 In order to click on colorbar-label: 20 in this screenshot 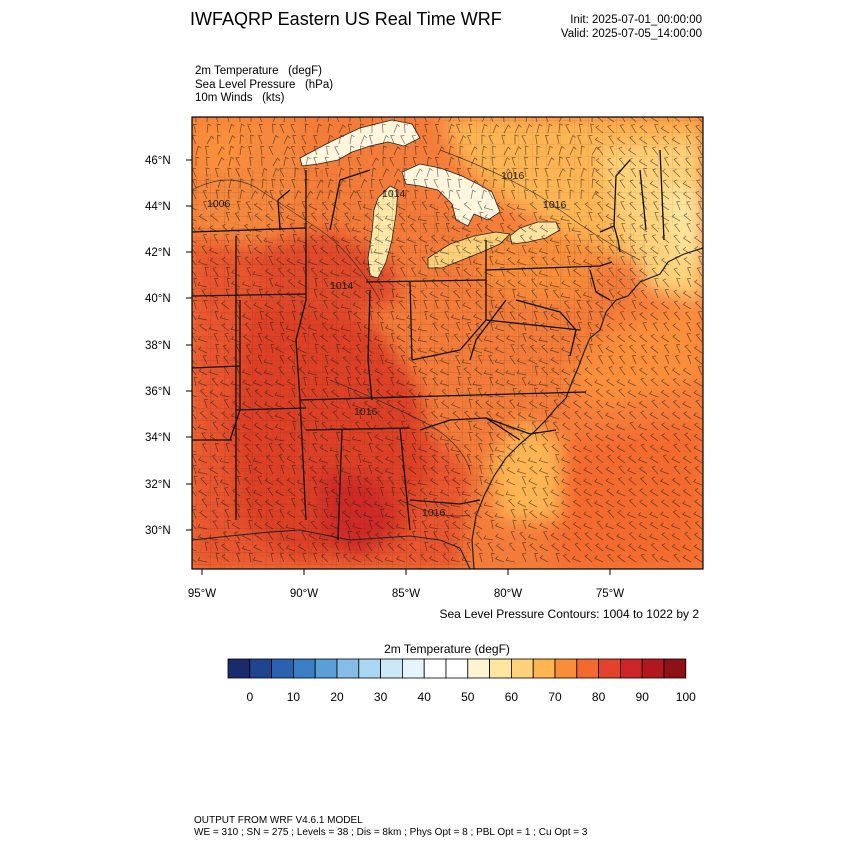, I will do `click(337, 697)`.